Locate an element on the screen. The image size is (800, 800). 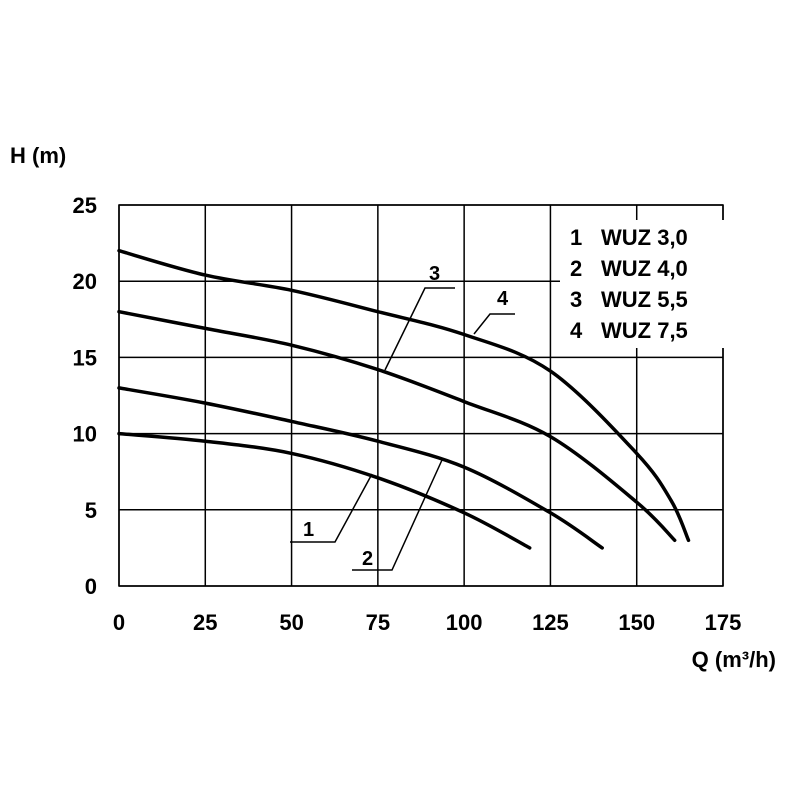
curve-label-2: 2 is located at coordinates (397, 515).